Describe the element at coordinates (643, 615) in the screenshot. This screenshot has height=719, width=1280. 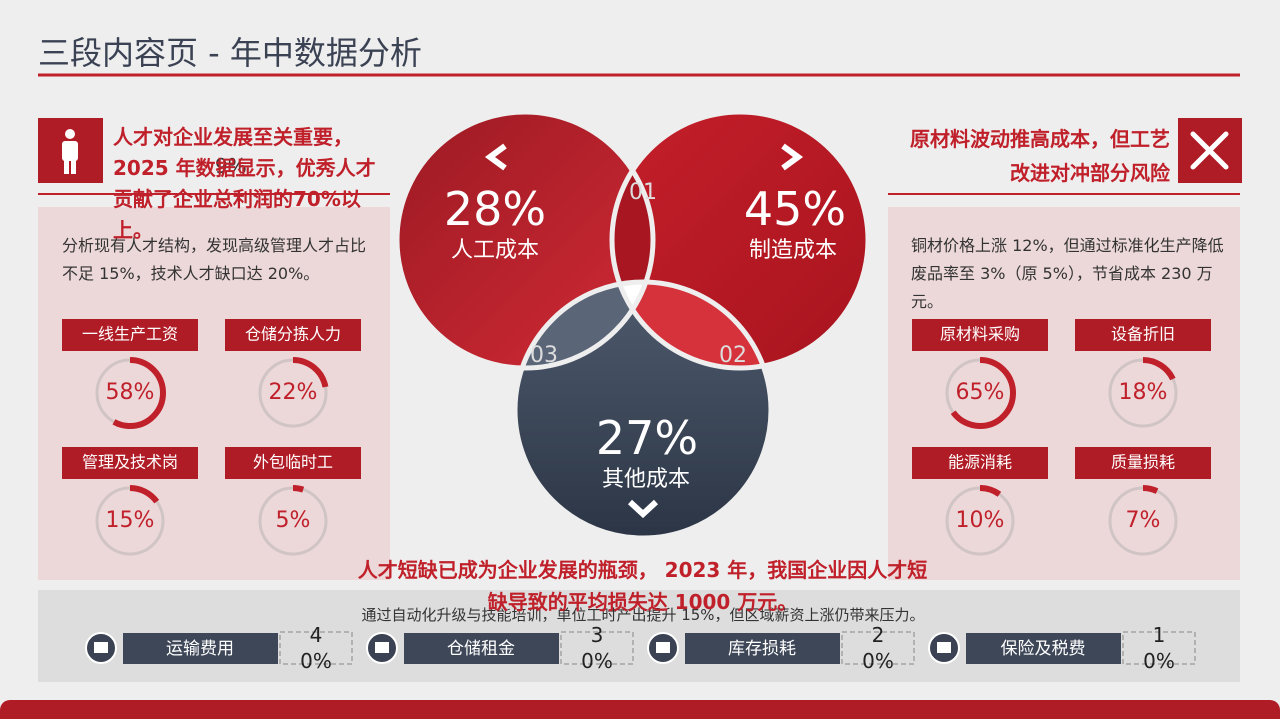
I see `bottom-body: 通过自动化升级与技能培训，单位工时产出提升 15%，但区域薪资上涨仍带来压力。` at that location.